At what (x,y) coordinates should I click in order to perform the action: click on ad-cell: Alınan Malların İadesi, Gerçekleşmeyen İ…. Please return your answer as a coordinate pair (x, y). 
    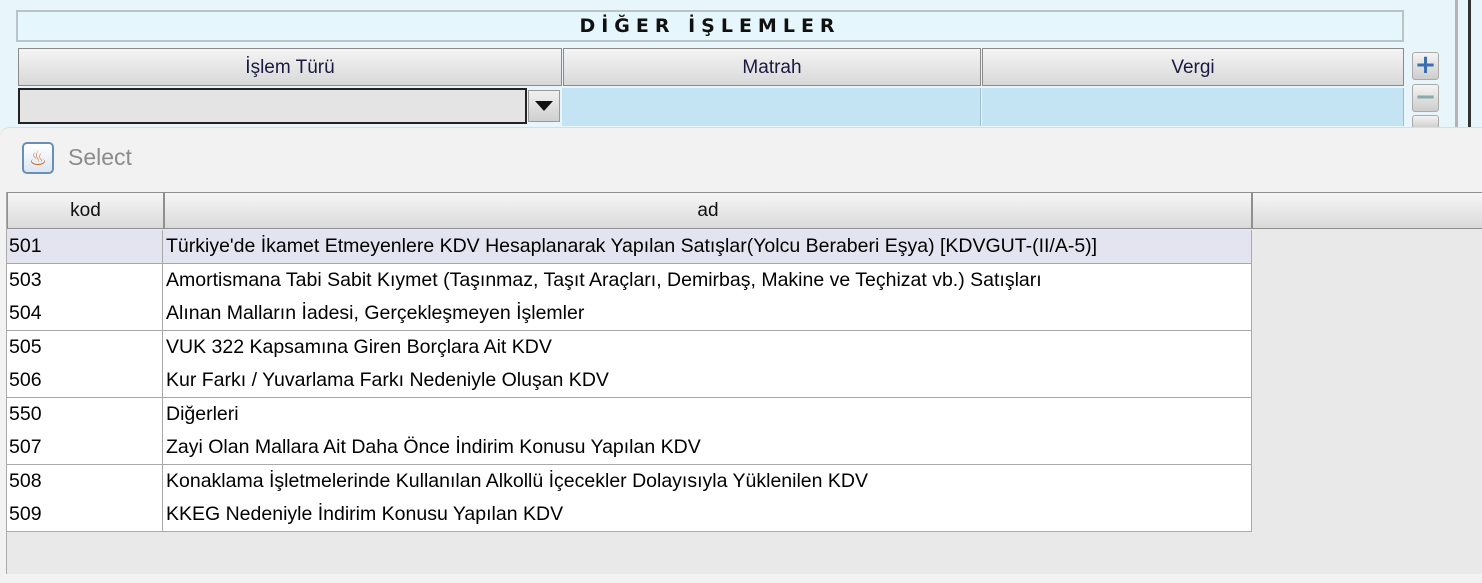
    Looking at the image, I should click on (708, 313).